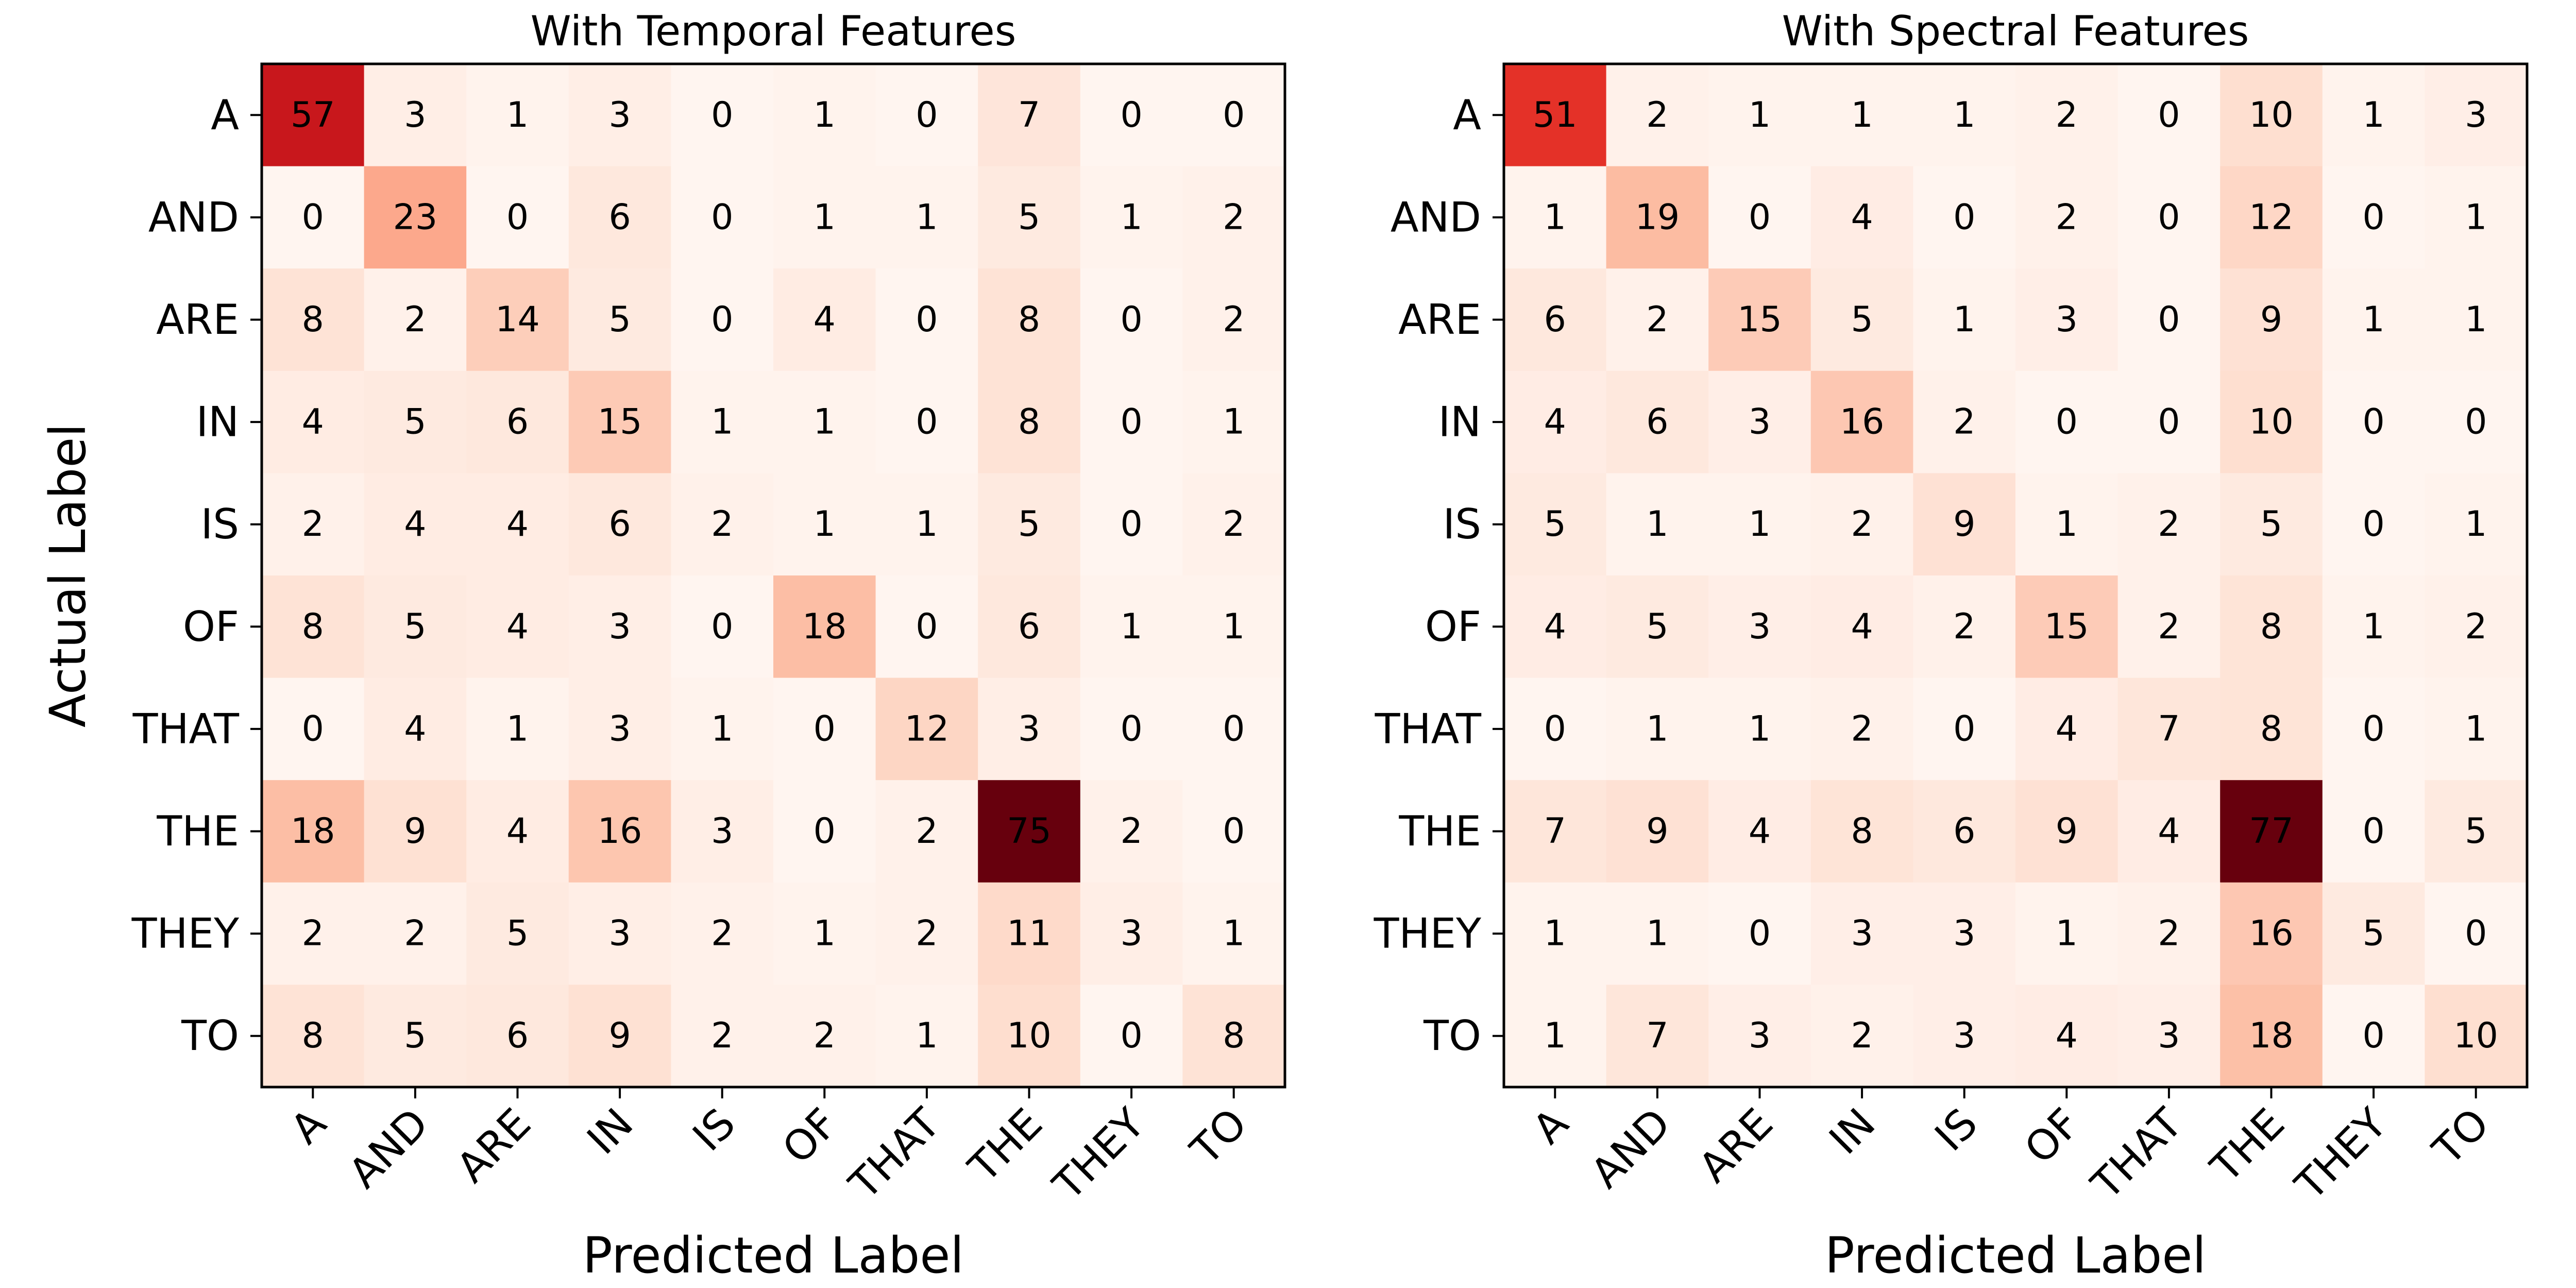 The image size is (2576, 1288). I want to click on y-tick-label: THE, so click(197, 831).